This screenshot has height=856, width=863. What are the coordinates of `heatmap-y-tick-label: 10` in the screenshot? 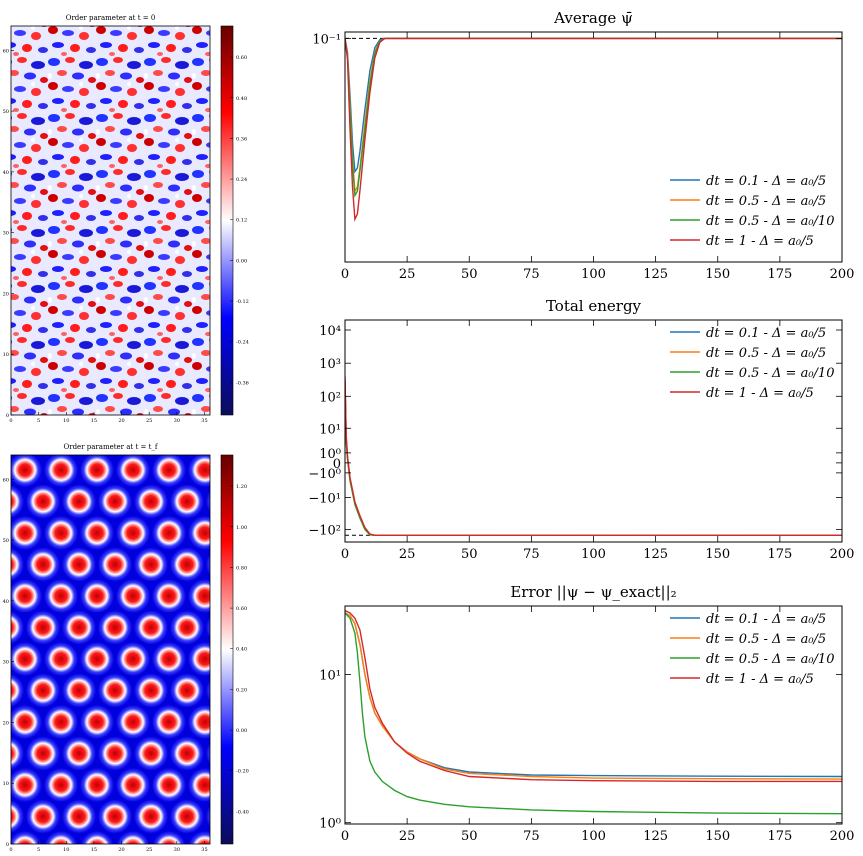 It's located at (6, 784).